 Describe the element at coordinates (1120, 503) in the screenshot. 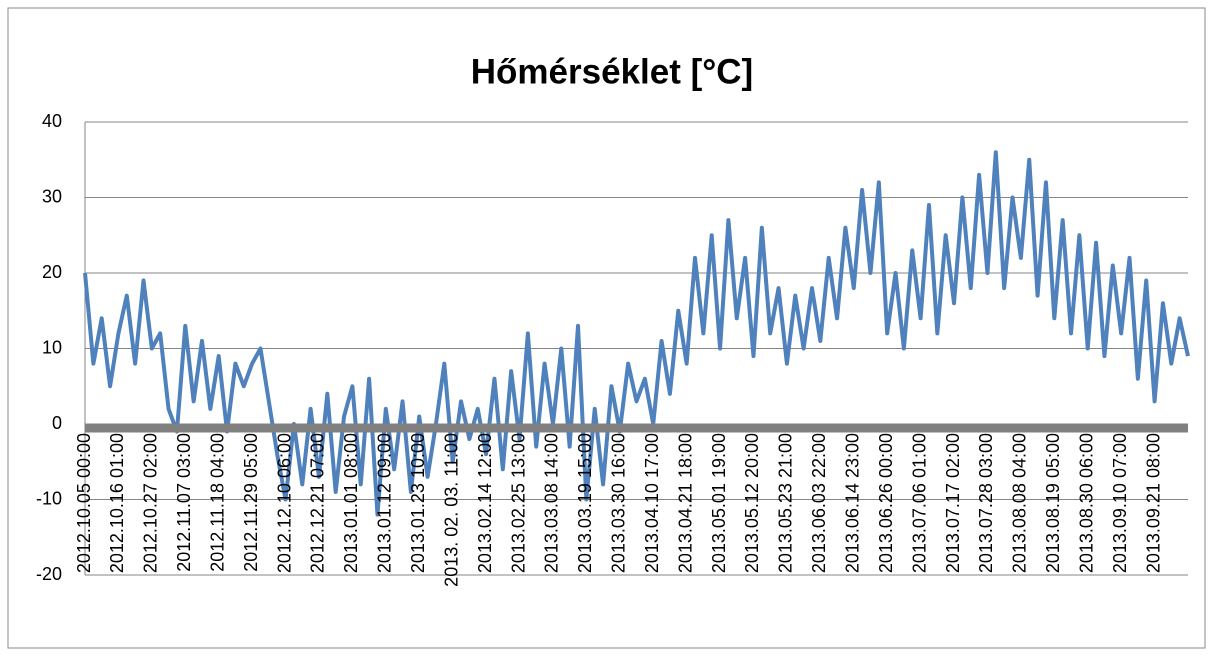

I see `x-tick-label: 2013.09.10 07:00` at that location.